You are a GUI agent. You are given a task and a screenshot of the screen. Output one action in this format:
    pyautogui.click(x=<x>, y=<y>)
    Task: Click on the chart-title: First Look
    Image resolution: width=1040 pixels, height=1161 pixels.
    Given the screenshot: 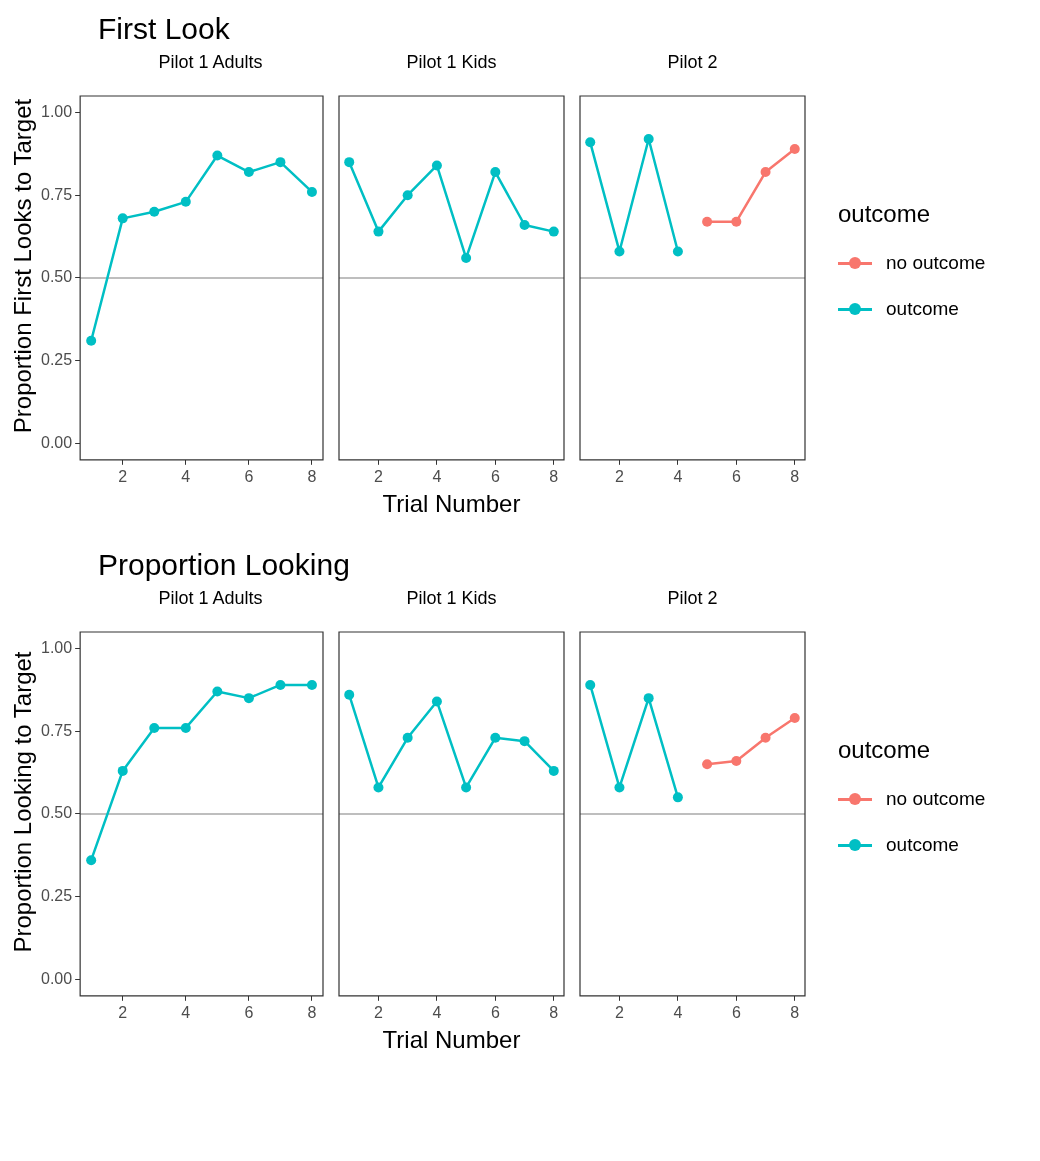 What is the action you would take?
    pyautogui.click(x=164, y=29)
    